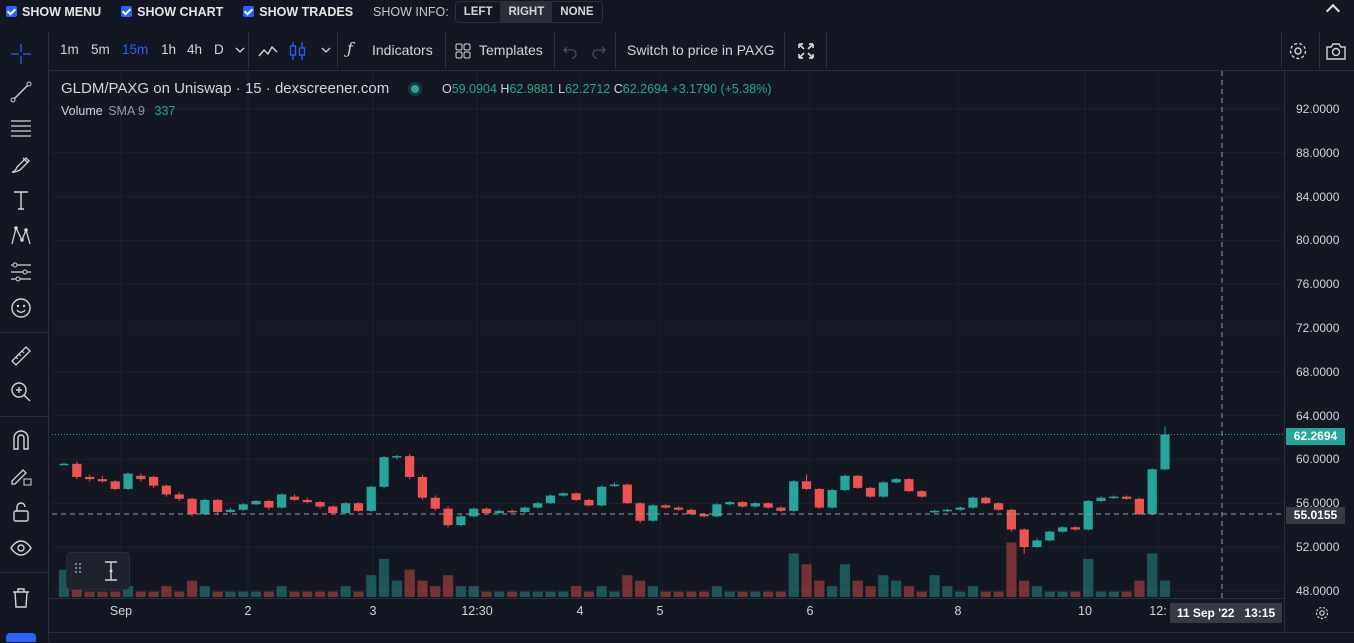  Describe the element at coordinates (21, 548) in the screenshot. I see `hide-drawings-tool` at that location.